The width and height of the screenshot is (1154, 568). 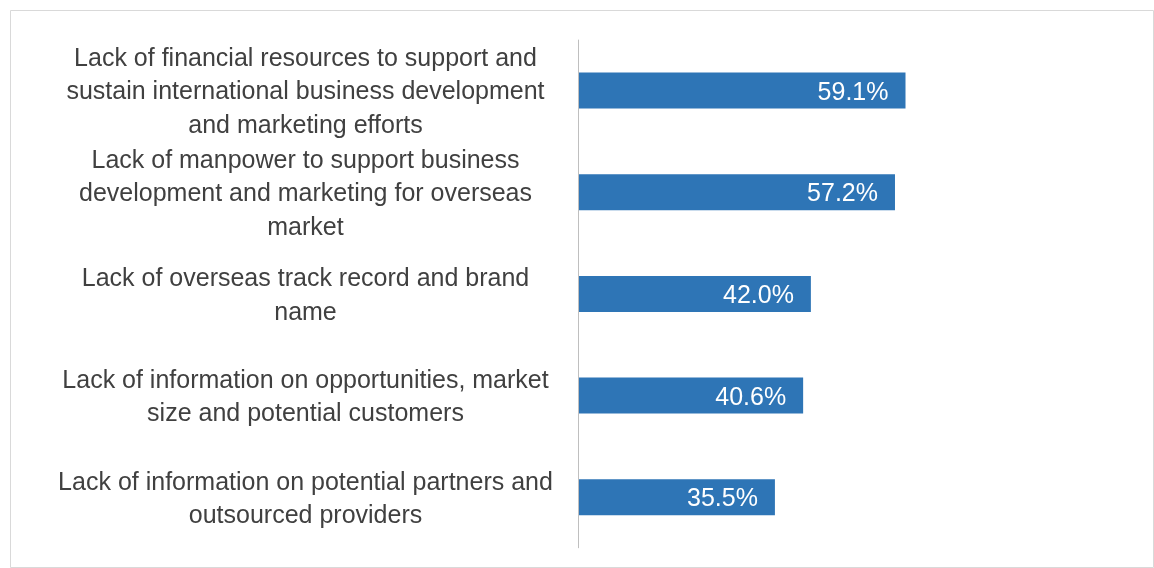 What do you see at coordinates (758, 293) in the screenshot?
I see `data-label: 42.0%` at bounding box center [758, 293].